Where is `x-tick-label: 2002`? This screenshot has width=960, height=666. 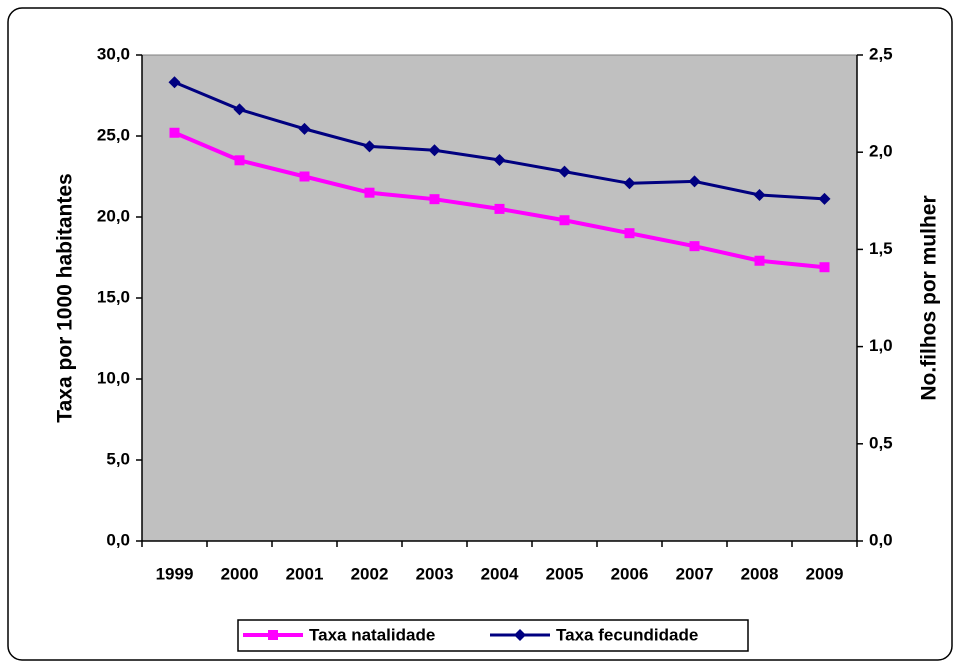 x-tick-label: 2002 is located at coordinates (370, 573).